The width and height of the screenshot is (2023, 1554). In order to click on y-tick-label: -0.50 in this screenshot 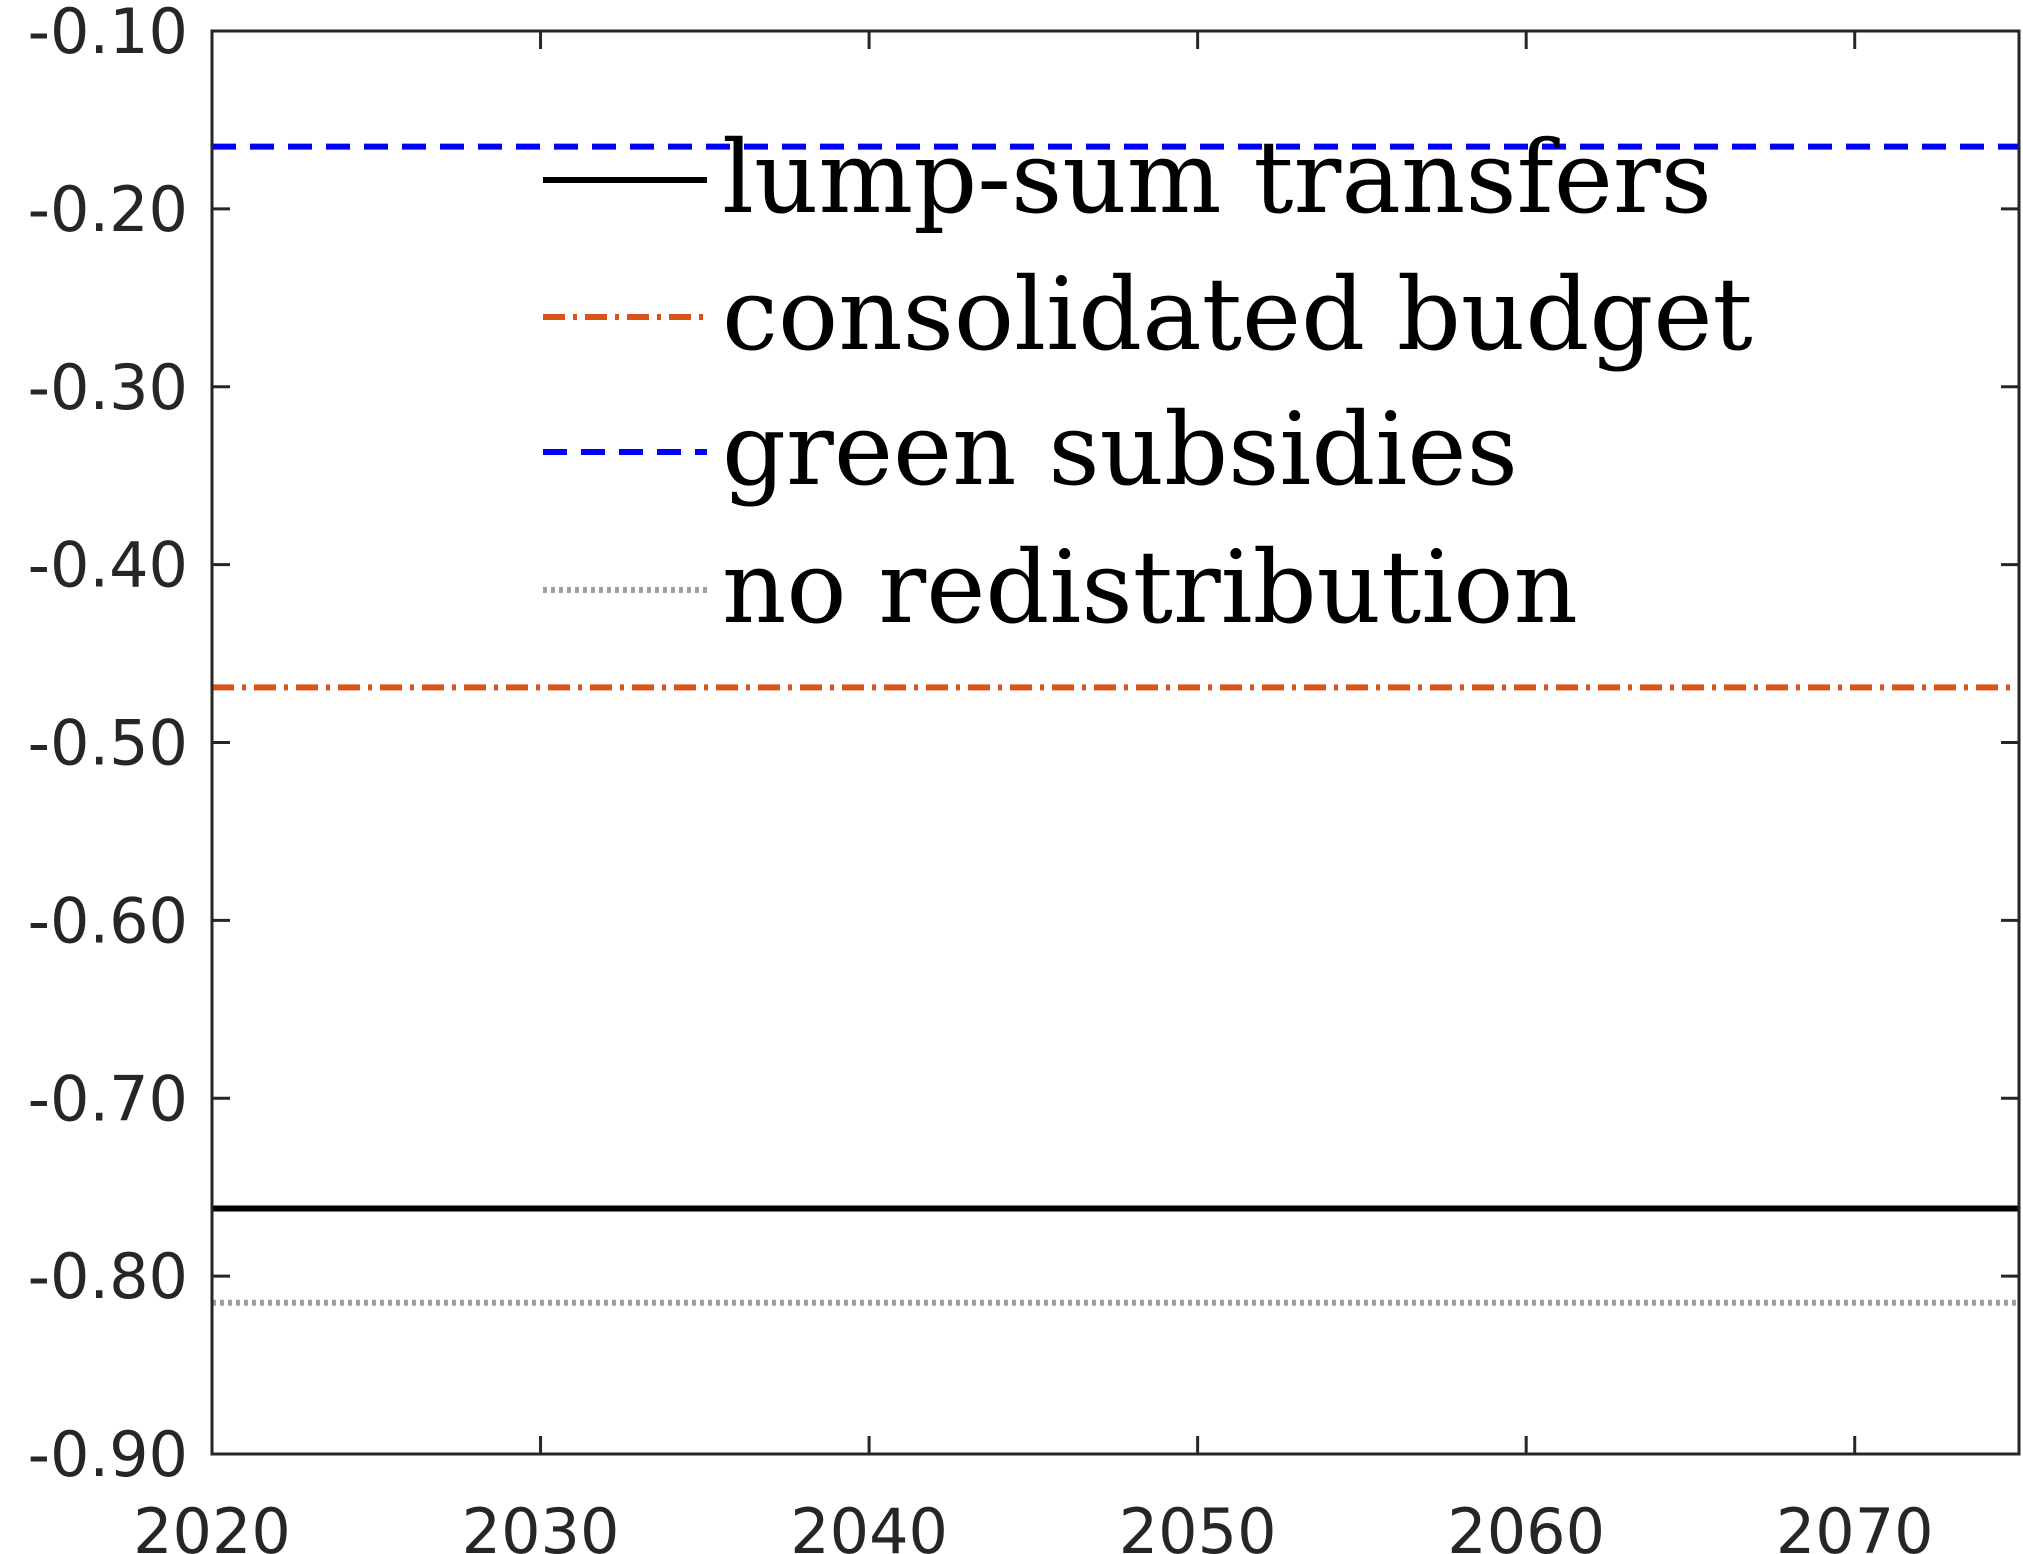, I will do `click(108, 743)`.